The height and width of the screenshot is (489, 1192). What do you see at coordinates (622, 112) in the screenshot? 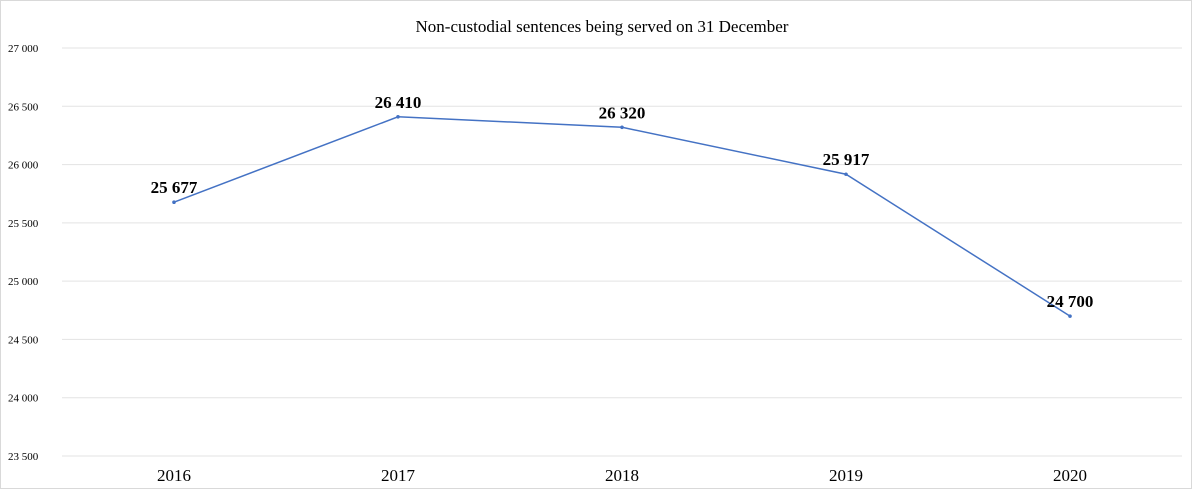
I see `data-label: 26 320` at bounding box center [622, 112].